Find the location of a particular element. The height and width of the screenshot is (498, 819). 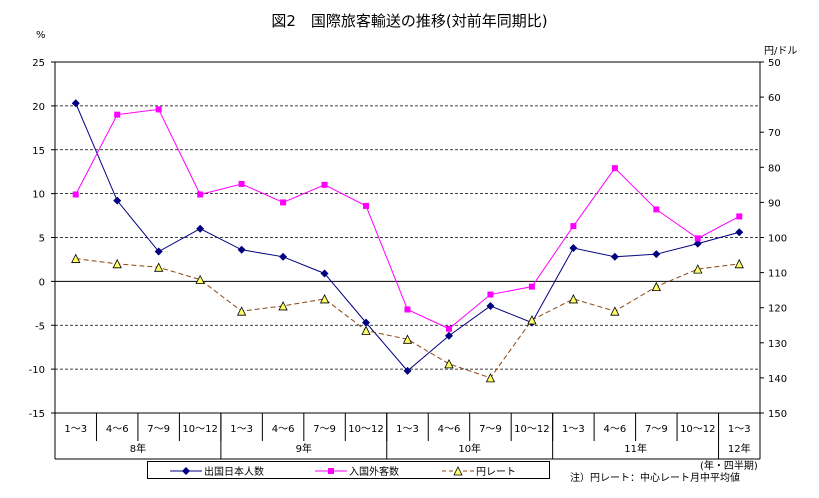

legend-label-outbound: 出国日本人数 is located at coordinates (234, 472).